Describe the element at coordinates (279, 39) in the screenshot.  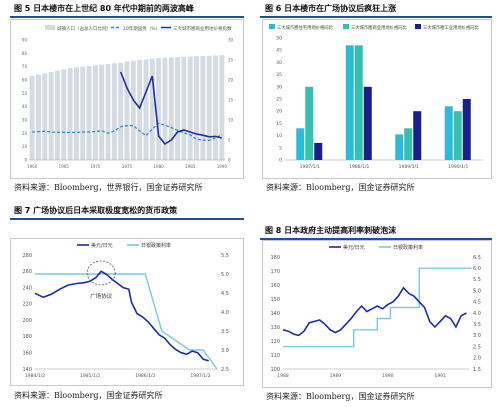
I see `y-tick: 50` at that location.